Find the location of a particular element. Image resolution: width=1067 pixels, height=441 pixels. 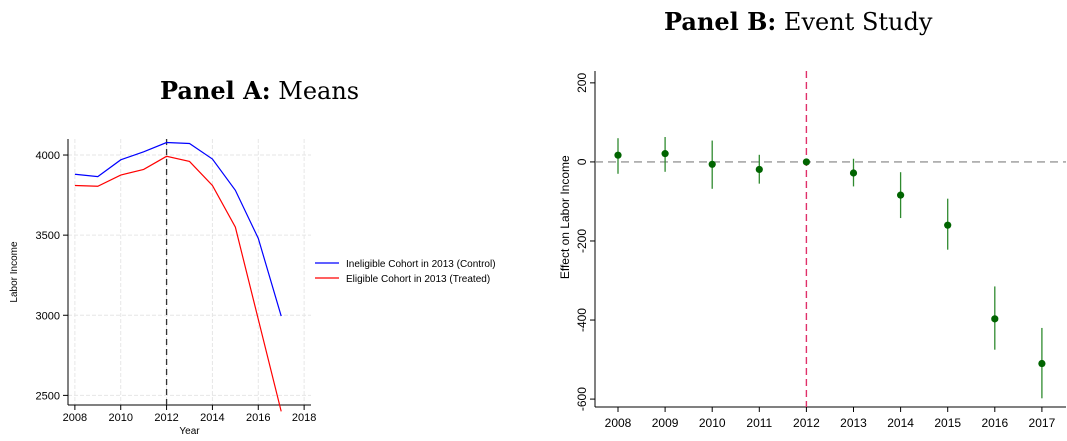

x-tick-label: 2018 is located at coordinates (304, 418).